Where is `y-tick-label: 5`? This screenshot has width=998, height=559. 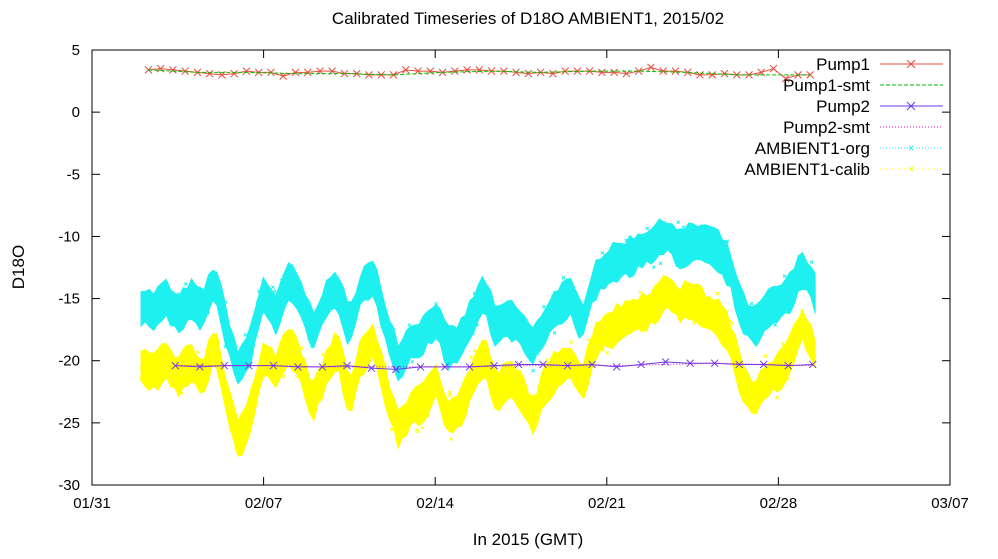 y-tick-label: 5 is located at coordinates (76, 50).